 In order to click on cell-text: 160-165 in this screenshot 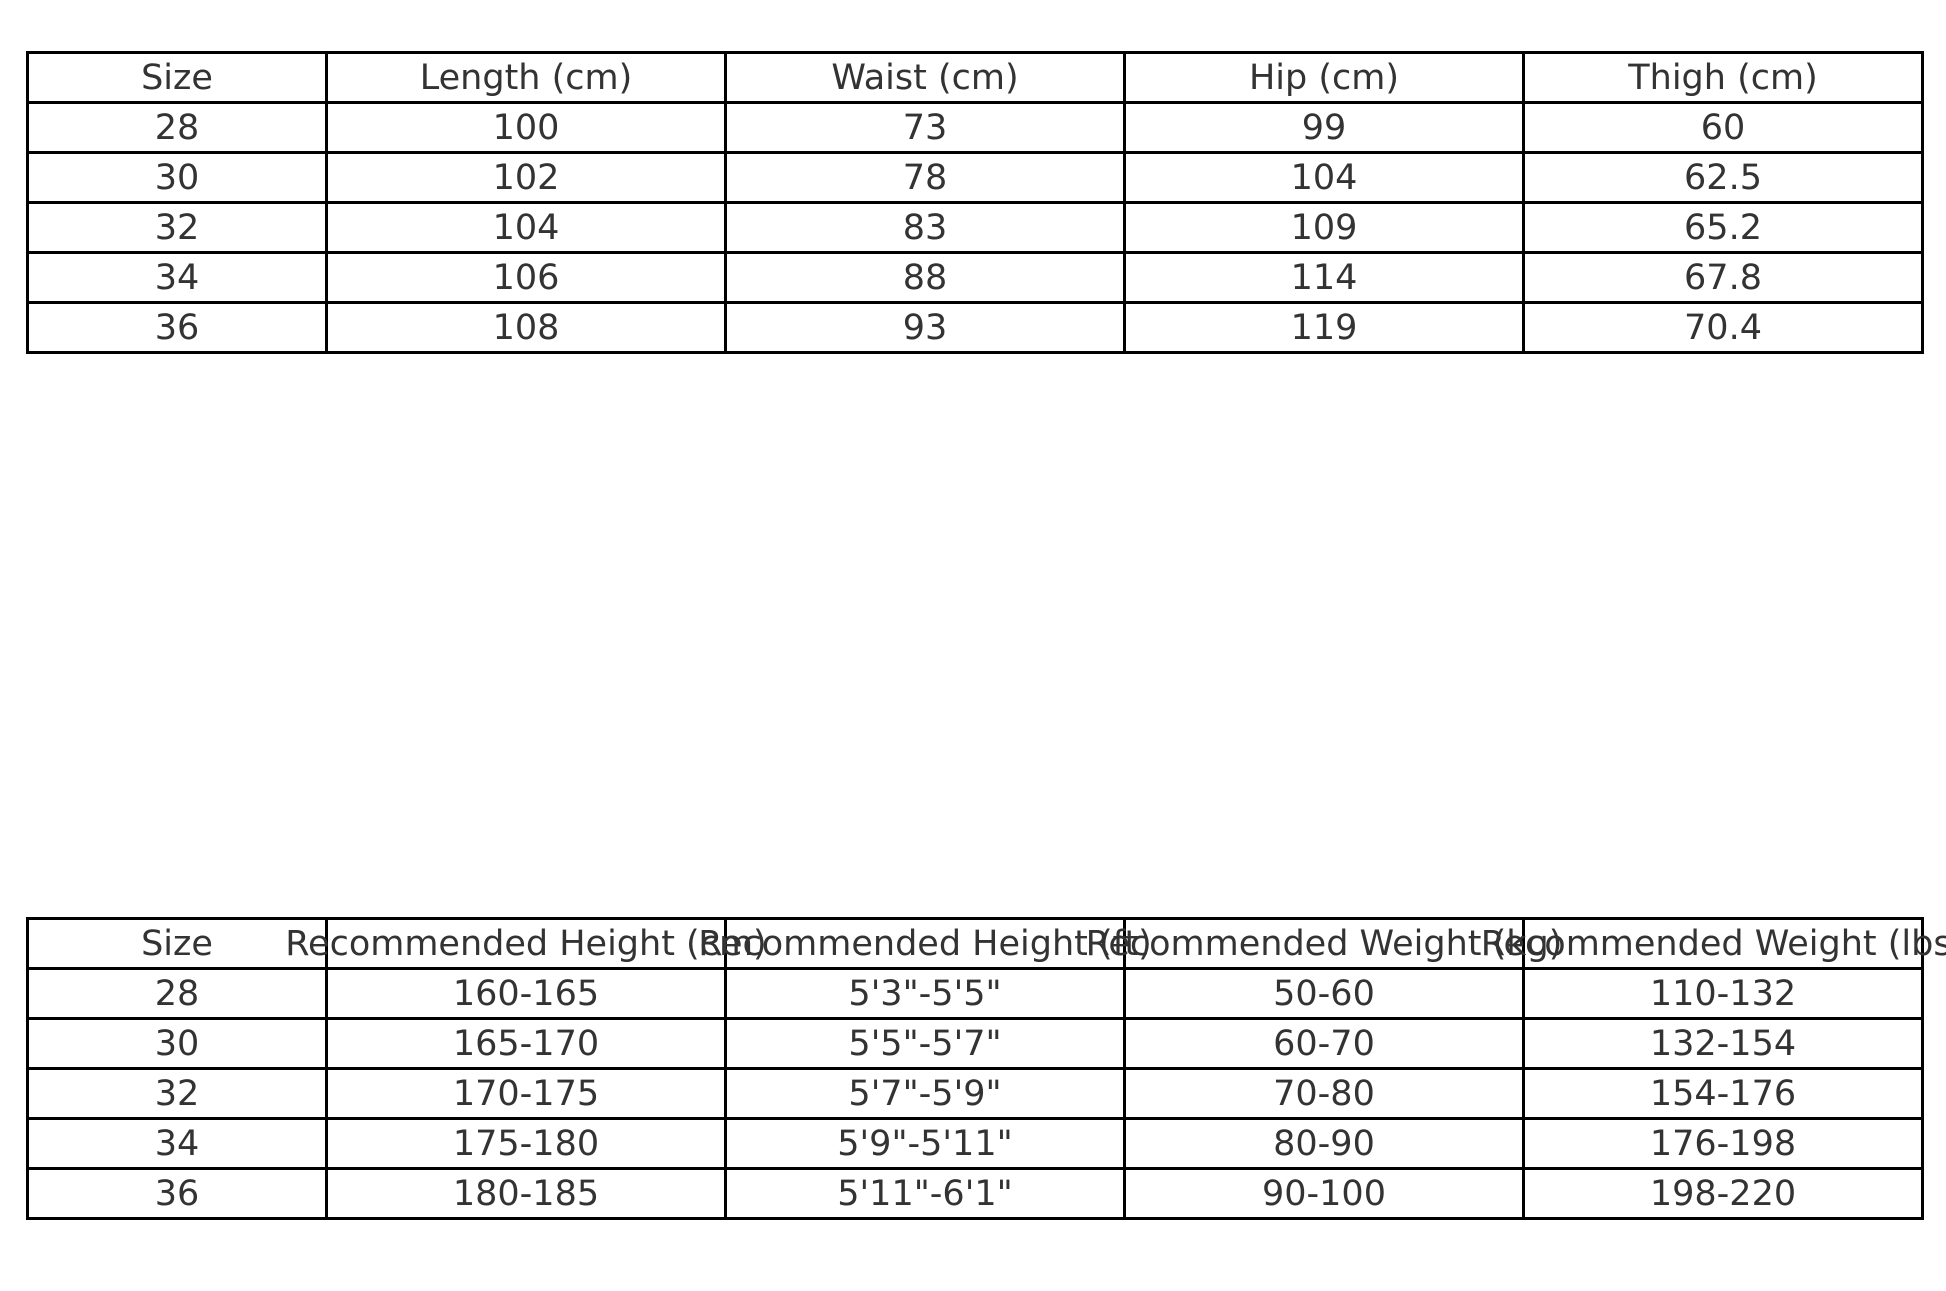, I will do `click(526, 993)`.